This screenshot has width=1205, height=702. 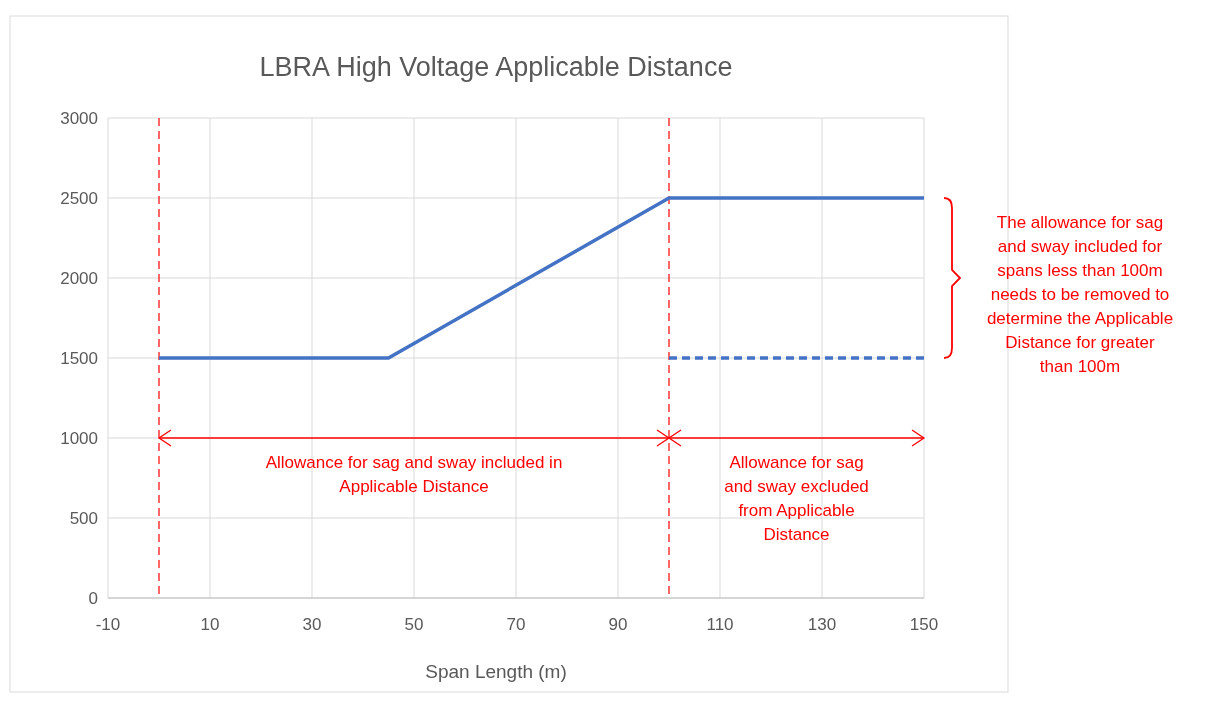 What do you see at coordinates (796, 498) in the screenshot?
I see `annotation: Allowance for sag and sway excluded from Applicable Distance` at bounding box center [796, 498].